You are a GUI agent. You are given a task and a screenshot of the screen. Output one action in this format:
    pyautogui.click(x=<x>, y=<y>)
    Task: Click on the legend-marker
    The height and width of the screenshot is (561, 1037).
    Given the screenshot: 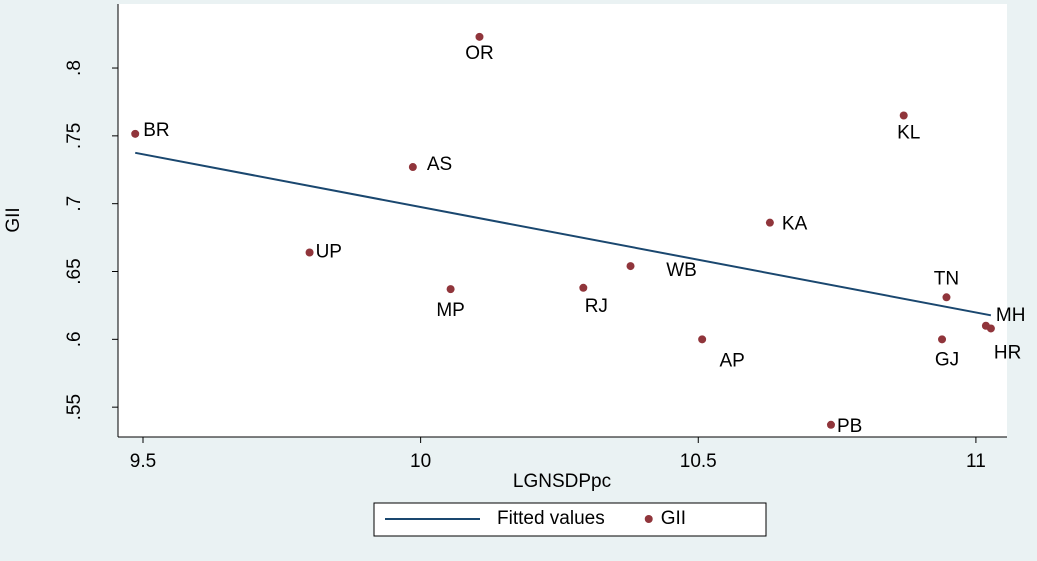 What is the action you would take?
    pyautogui.click(x=648, y=519)
    